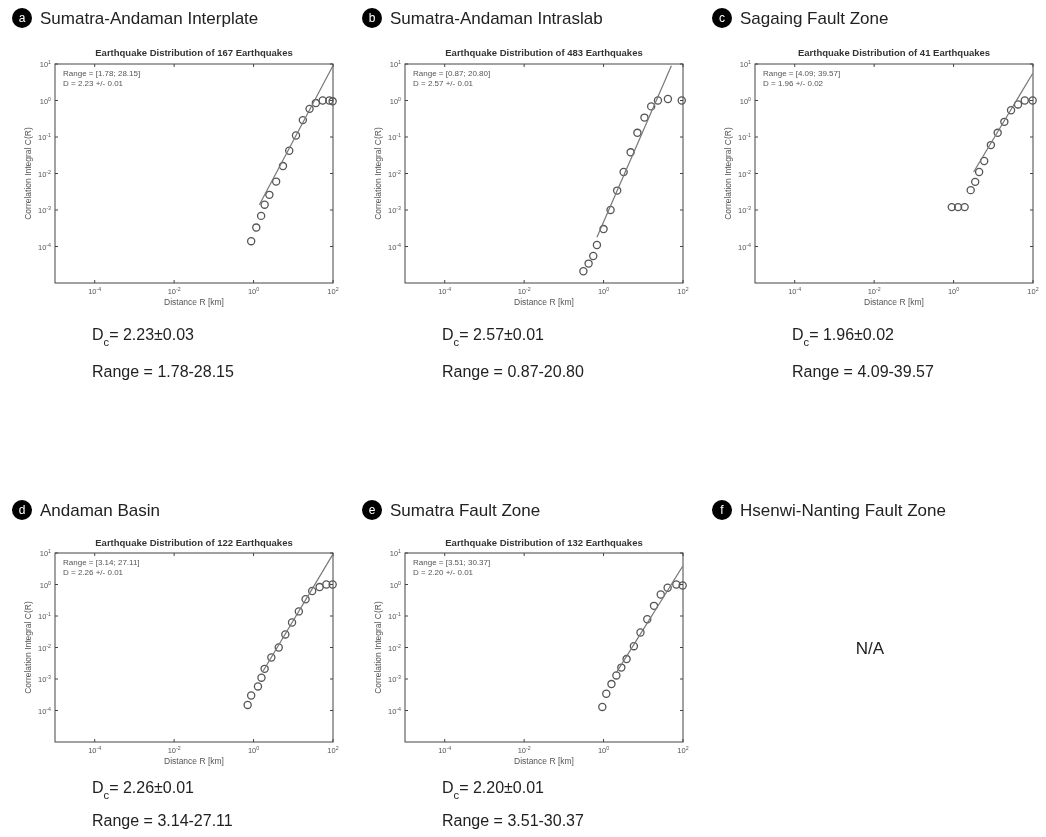 This screenshot has height=837, width=1046. What do you see at coordinates (22, 510) in the screenshot?
I see `text: d` at bounding box center [22, 510].